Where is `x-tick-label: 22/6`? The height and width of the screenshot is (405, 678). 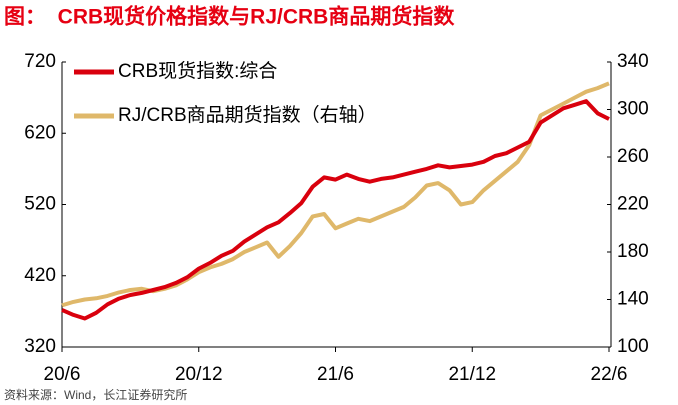
x-tick-label: 22/6 is located at coordinates (609, 374).